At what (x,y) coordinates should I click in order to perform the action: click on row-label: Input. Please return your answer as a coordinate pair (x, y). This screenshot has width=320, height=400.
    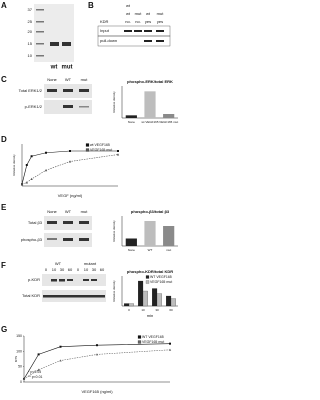
    Looking at the image, I should click on (105, 30).